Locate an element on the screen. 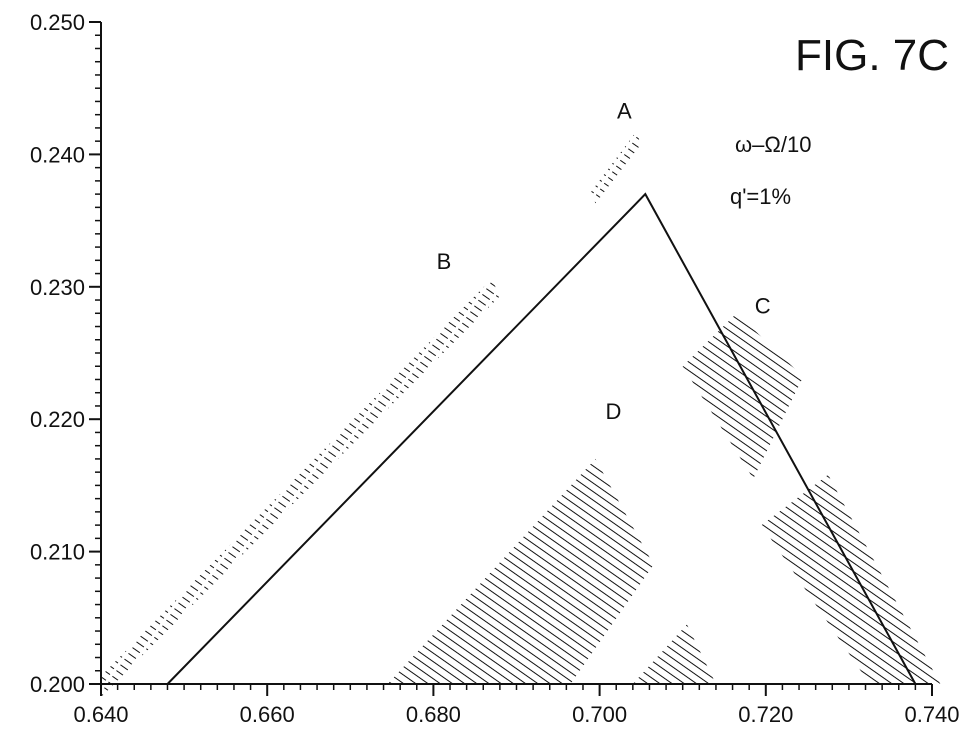 The width and height of the screenshot is (967, 732). annotation-q: q'=1% is located at coordinates (760, 196).